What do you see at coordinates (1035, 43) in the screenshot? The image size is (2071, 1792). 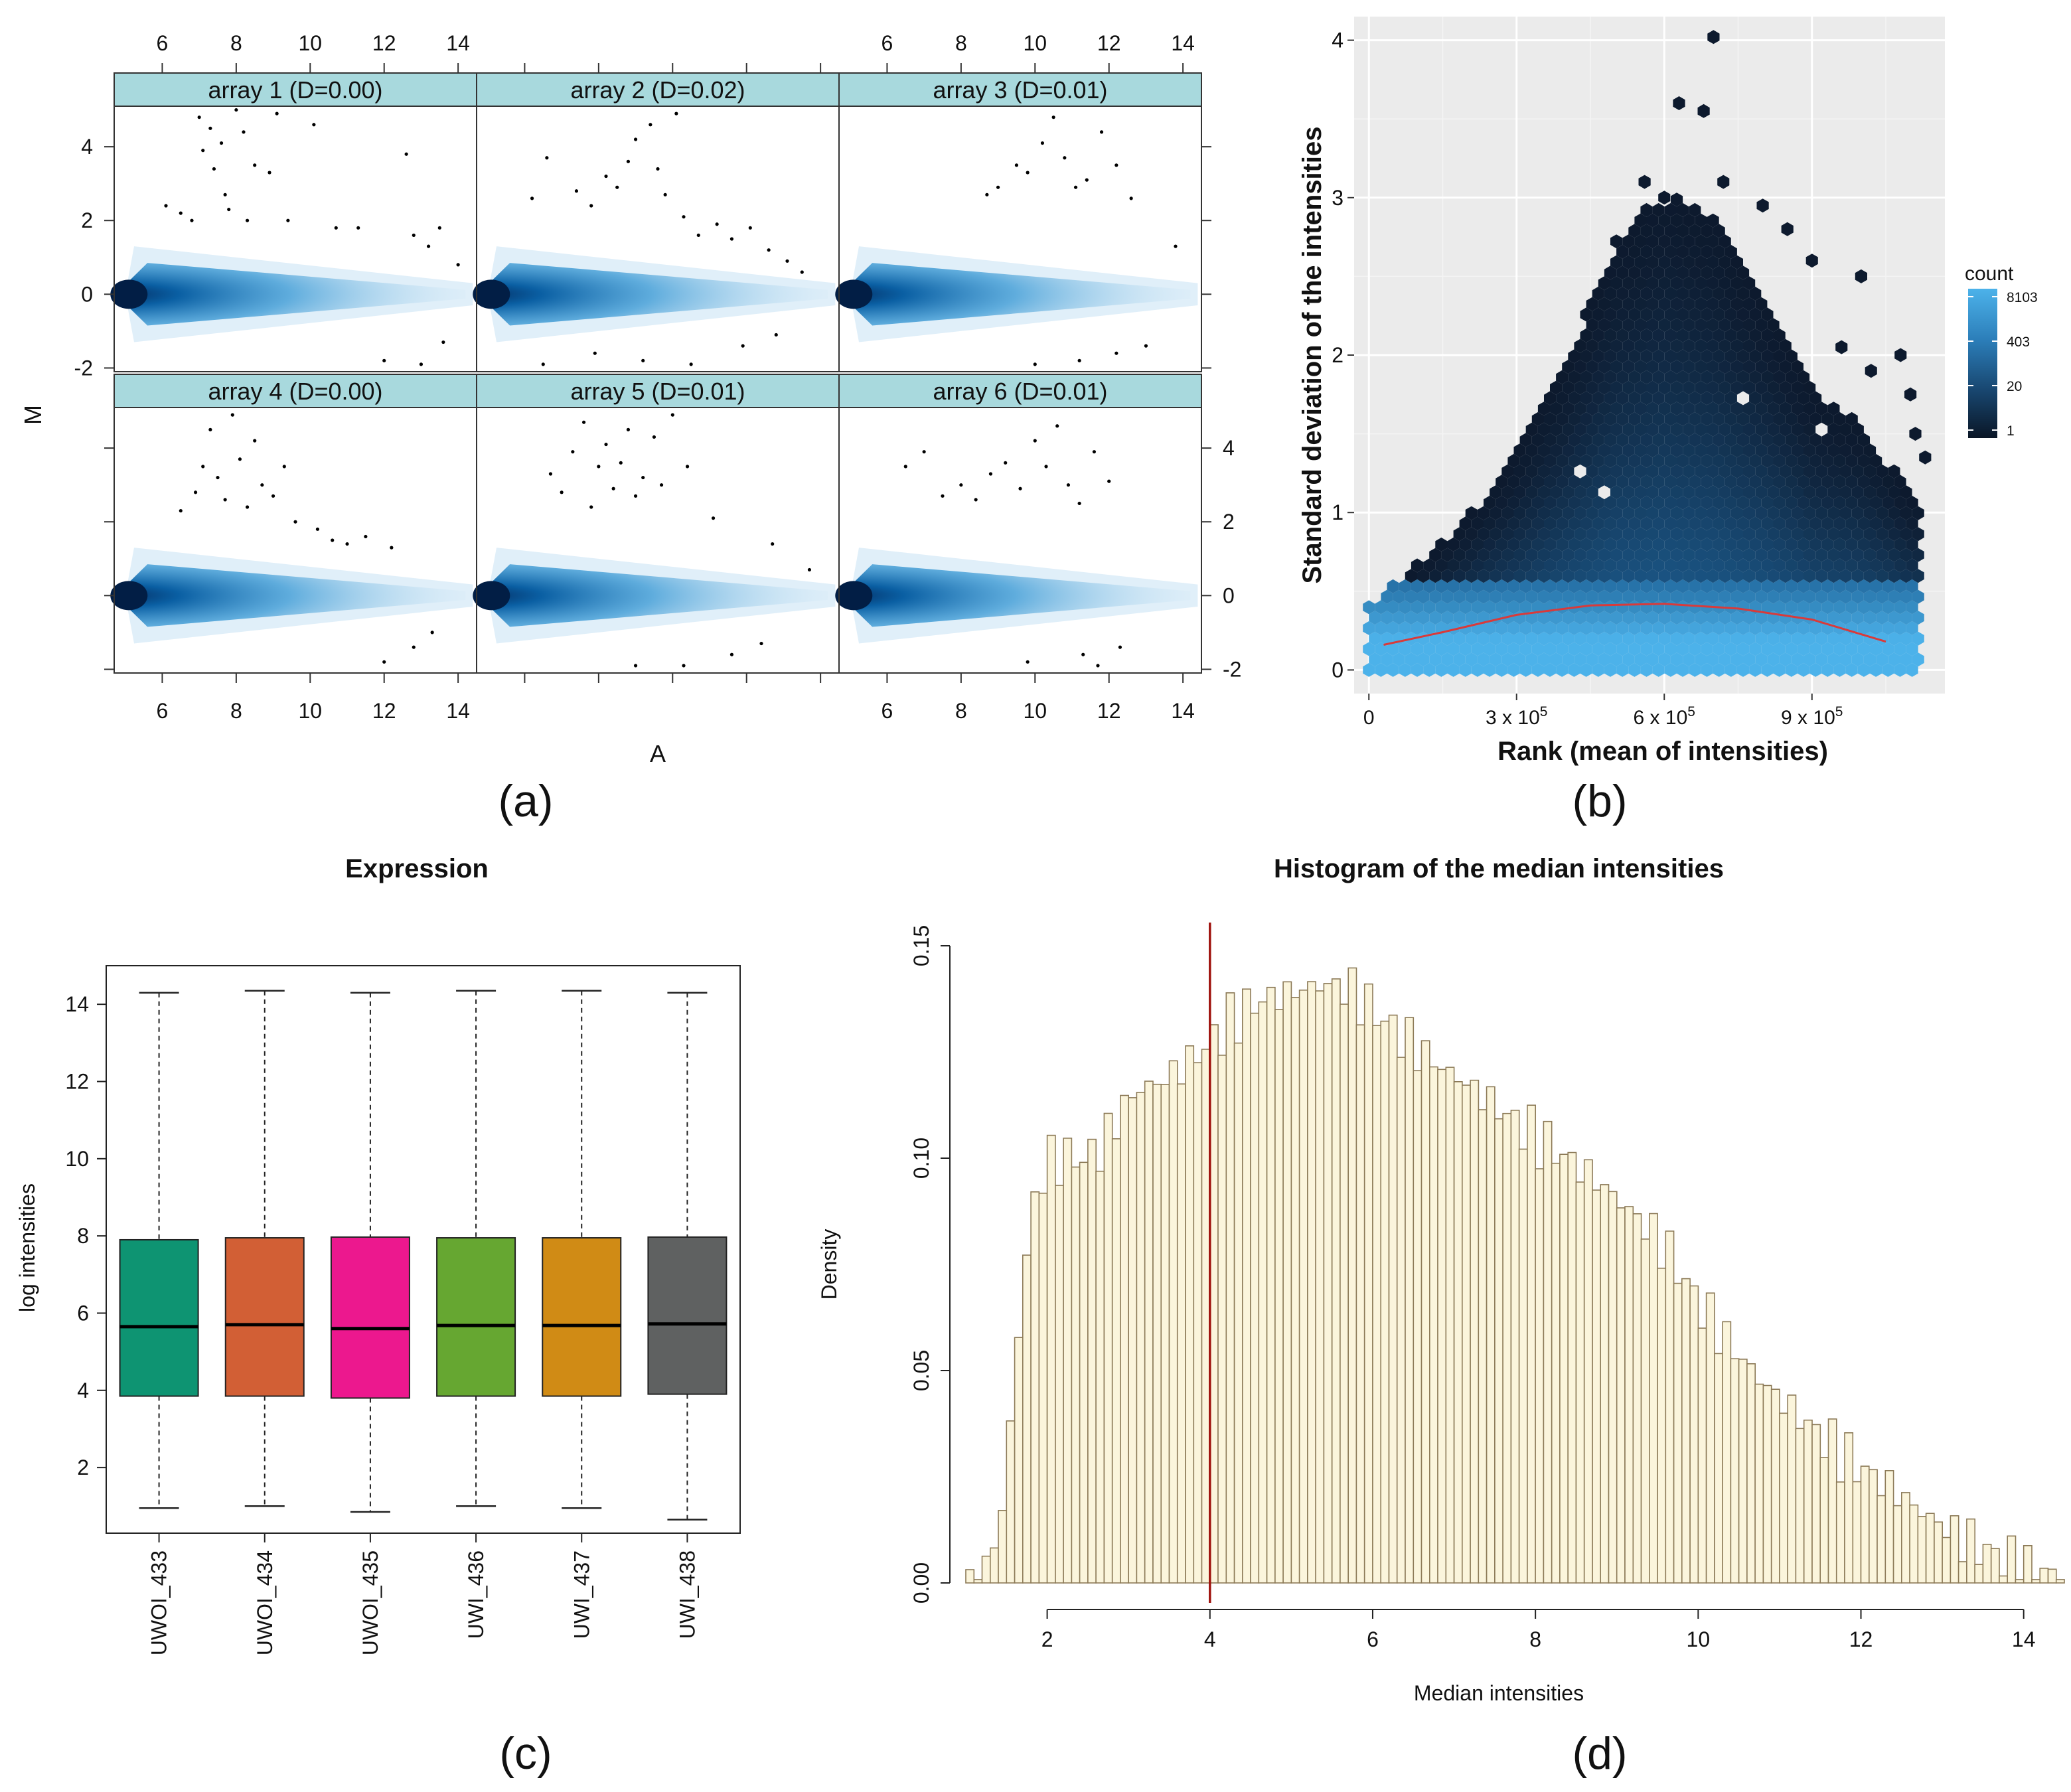 I see `x-tick-label-top: 10` at bounding box center [1035, 43].